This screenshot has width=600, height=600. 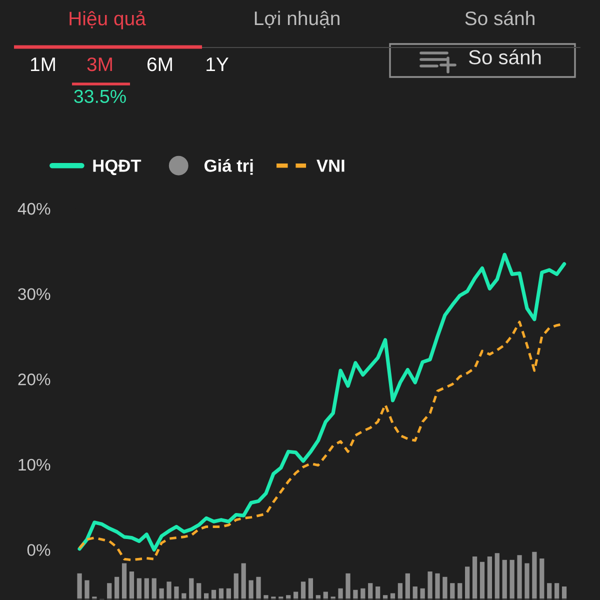 What do you see at coordinates (34, 380) in the screenshot?
I see `y-tick-label: 20%` at bounding box center [34, 380].